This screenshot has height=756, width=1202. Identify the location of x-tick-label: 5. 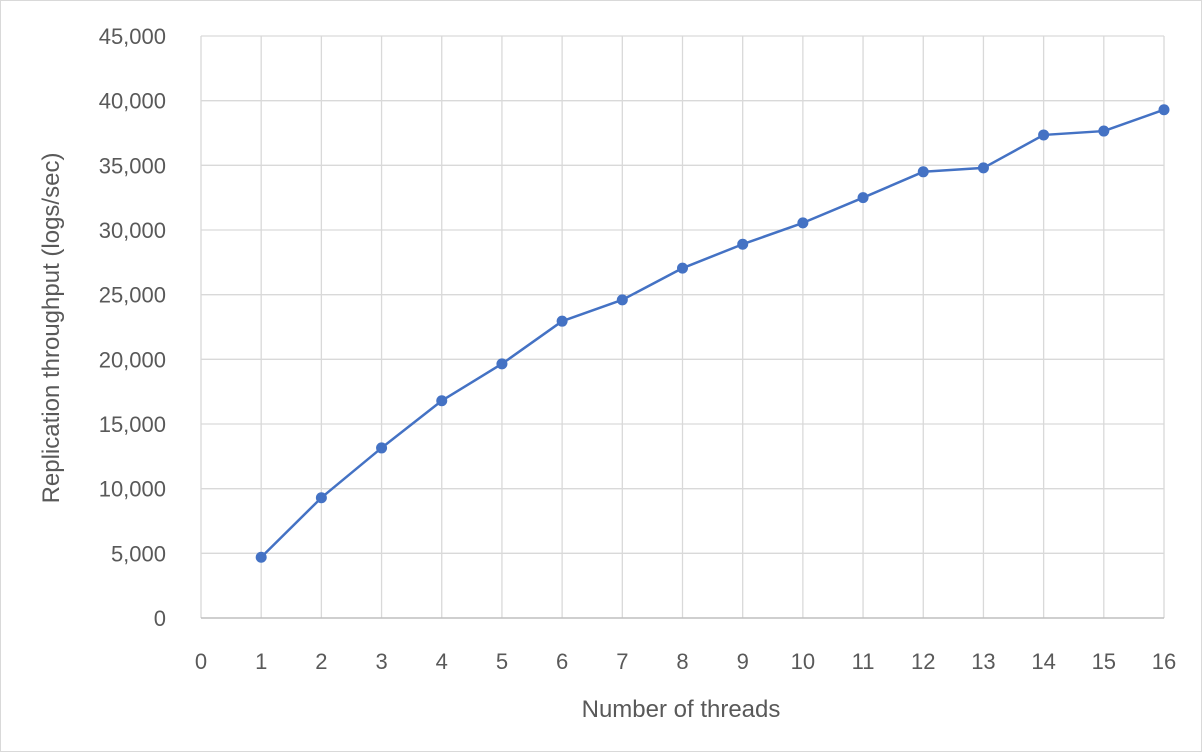
(502, 661).